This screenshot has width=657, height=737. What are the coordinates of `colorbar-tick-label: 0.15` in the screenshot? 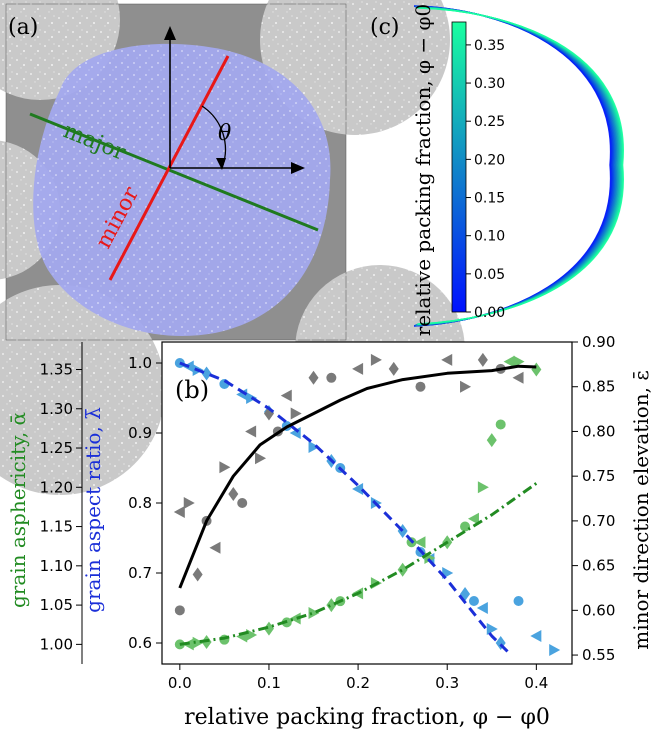 It's located at (489, 199).